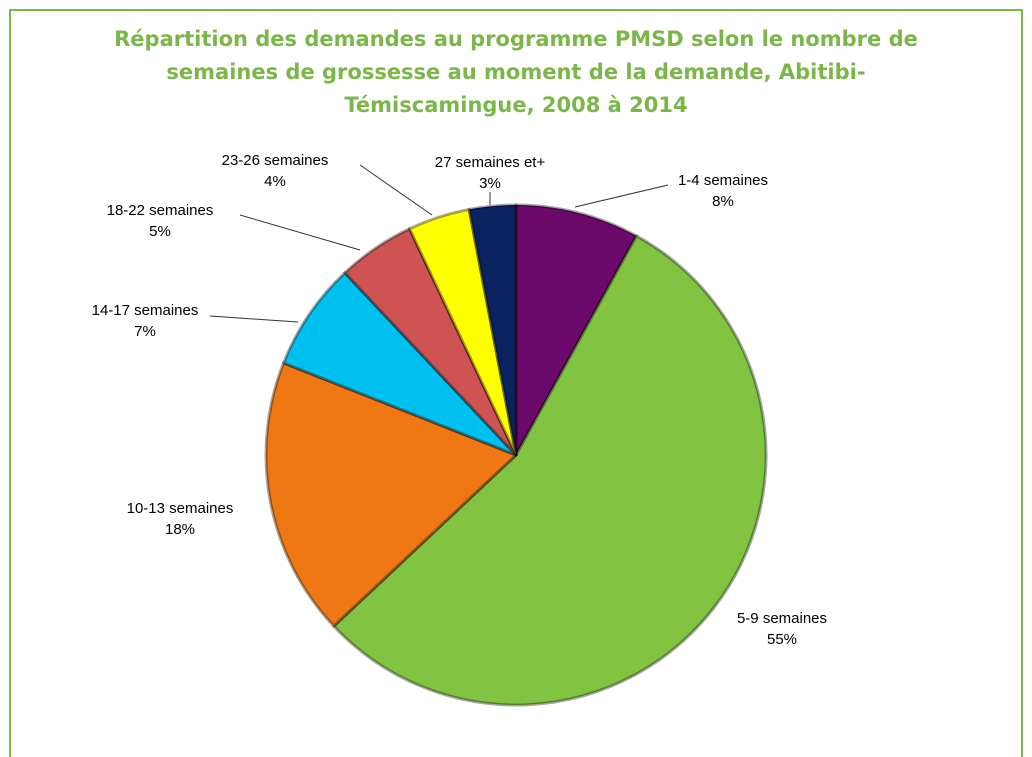 Image resolution: width=1032 pixels, height=757 pixels. What do you see at coordinates (275, 160) in the screenshot?
I see `slice-category: 23-26 semaines` at bounding box center [275, 160].